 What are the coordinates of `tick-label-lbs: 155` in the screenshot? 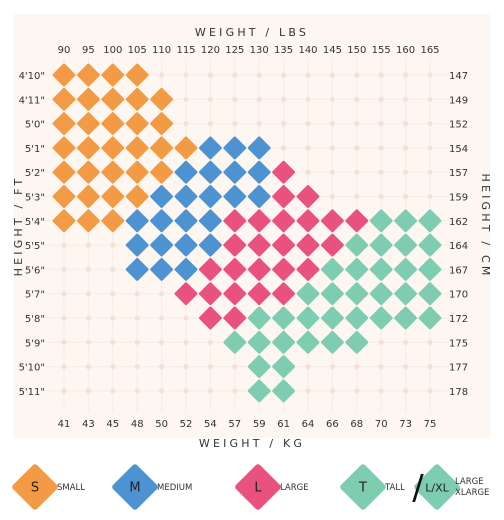 It's located at (381, 50).